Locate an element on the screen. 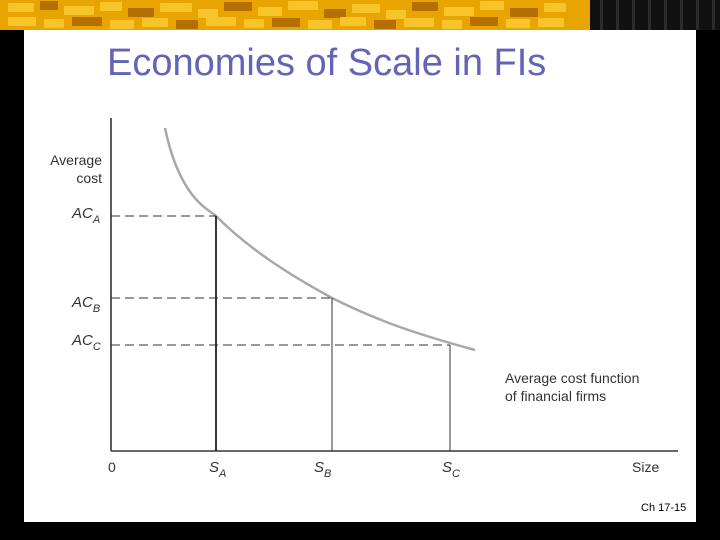  curve-label-line1: Average cost function is located at coordinates (572, 378).